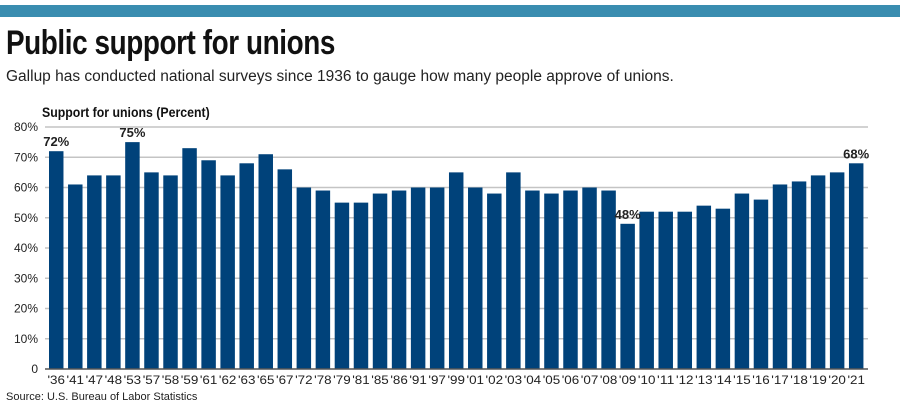 The image size is (900, 408). I want to click on x-tick-label: '91, so click(418, 380).